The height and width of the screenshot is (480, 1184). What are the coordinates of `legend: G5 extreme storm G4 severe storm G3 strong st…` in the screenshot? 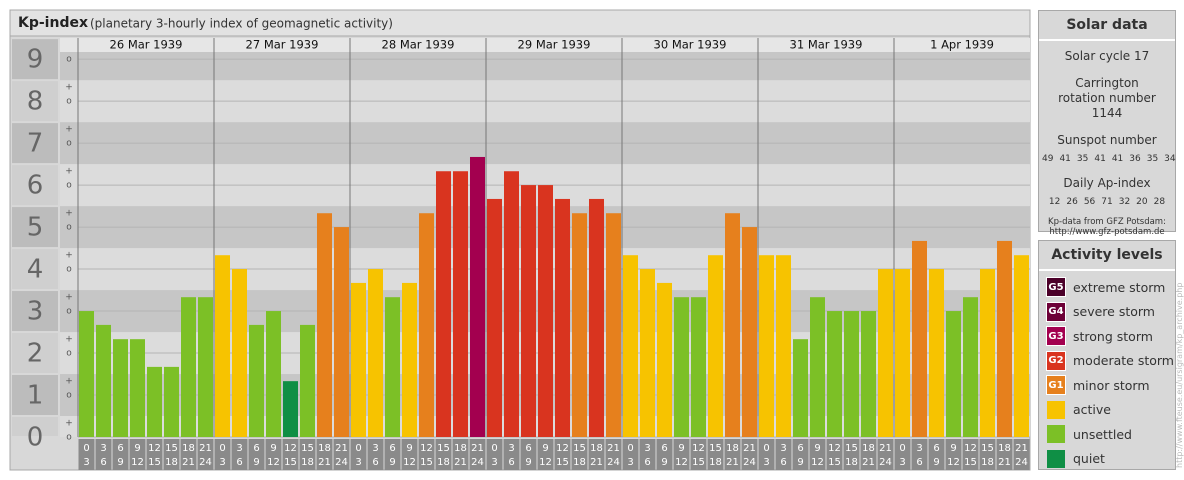 It's located at (1107, 373).